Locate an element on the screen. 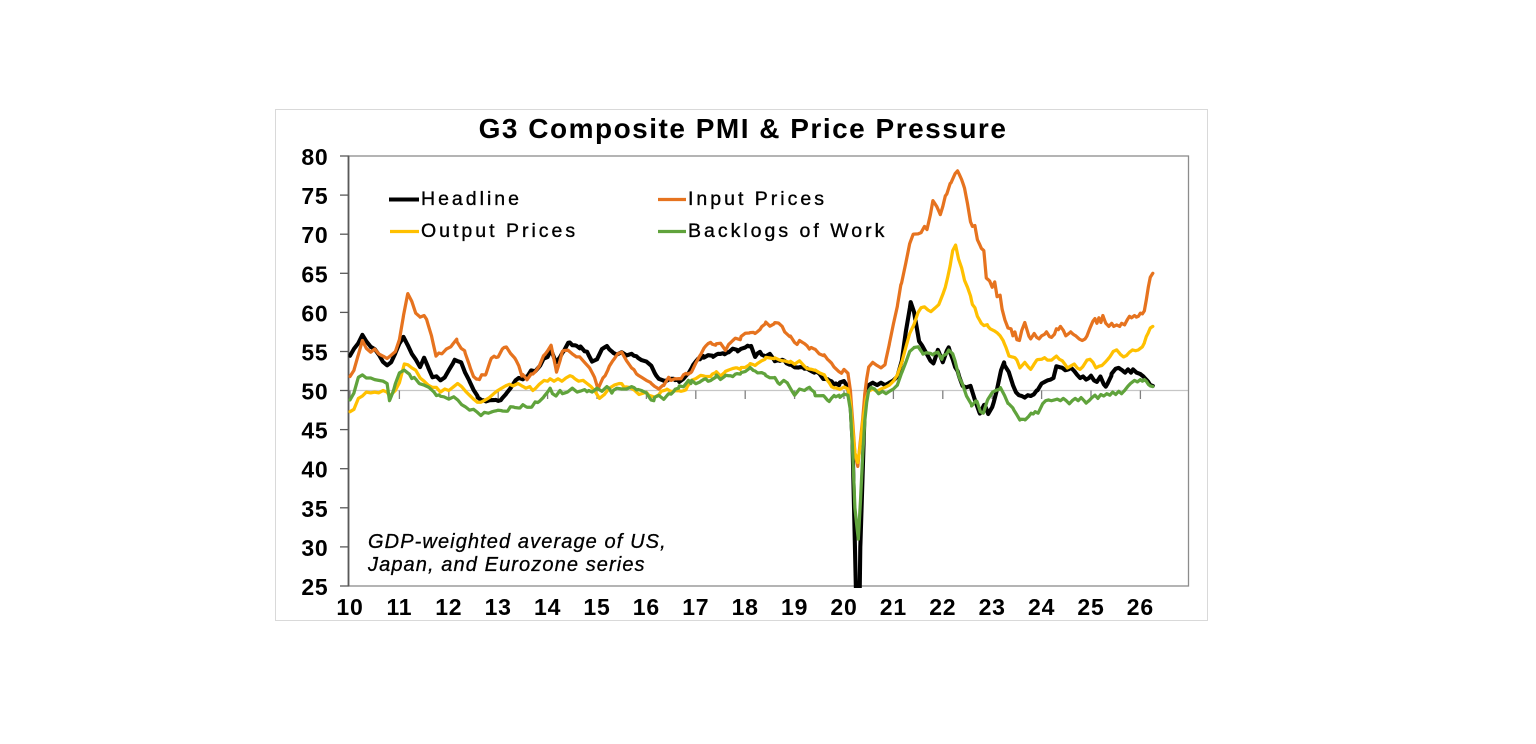  svg-text: 13 is located at coordinates (498, 607).